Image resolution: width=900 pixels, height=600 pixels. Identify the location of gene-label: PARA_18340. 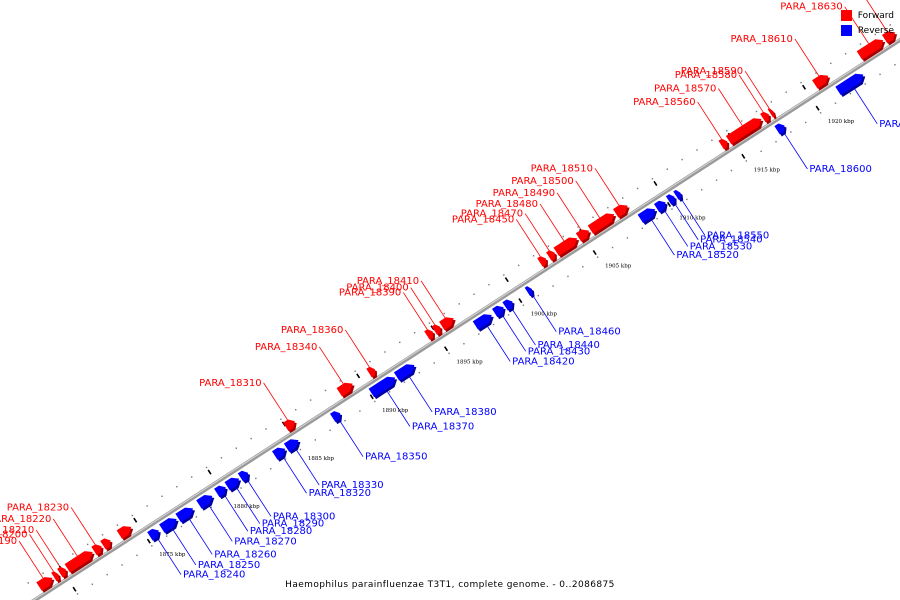
(286, 347).